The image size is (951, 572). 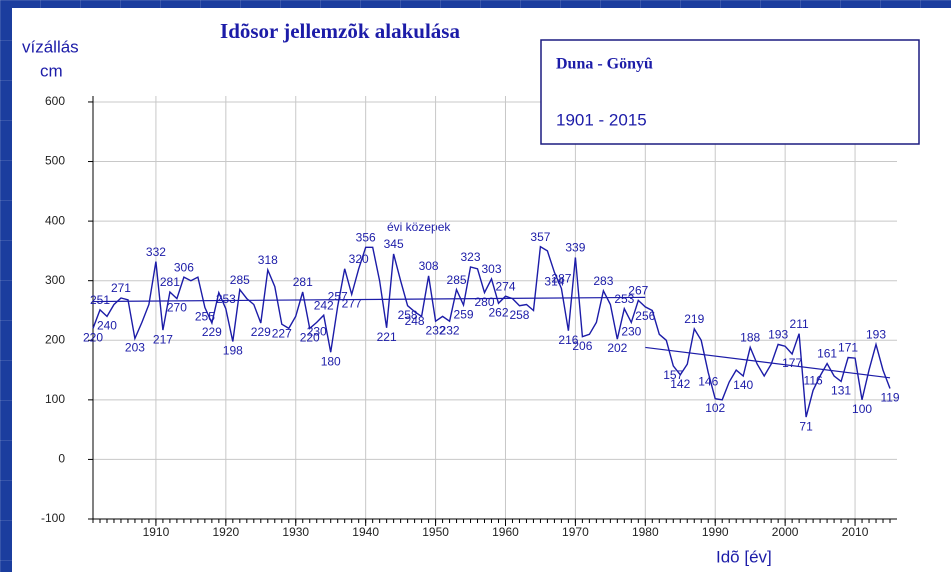 I want to click on data-label: 256, so click(x=645, y=316).